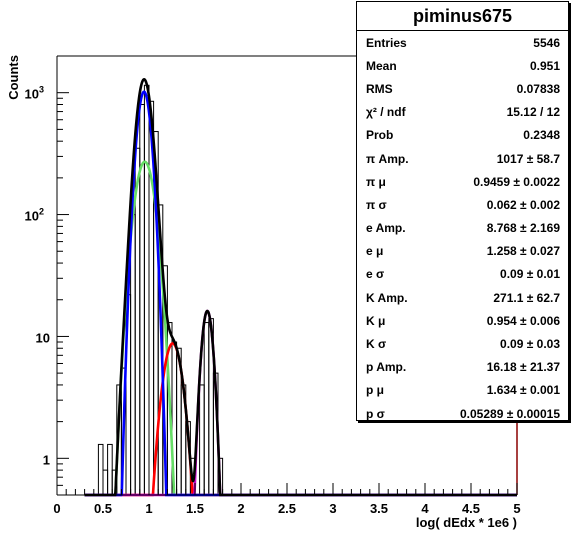 The image size is (575, 551). I want to click on x-axis-label: log( dEdx * 1e6 ), so click(466, 522).